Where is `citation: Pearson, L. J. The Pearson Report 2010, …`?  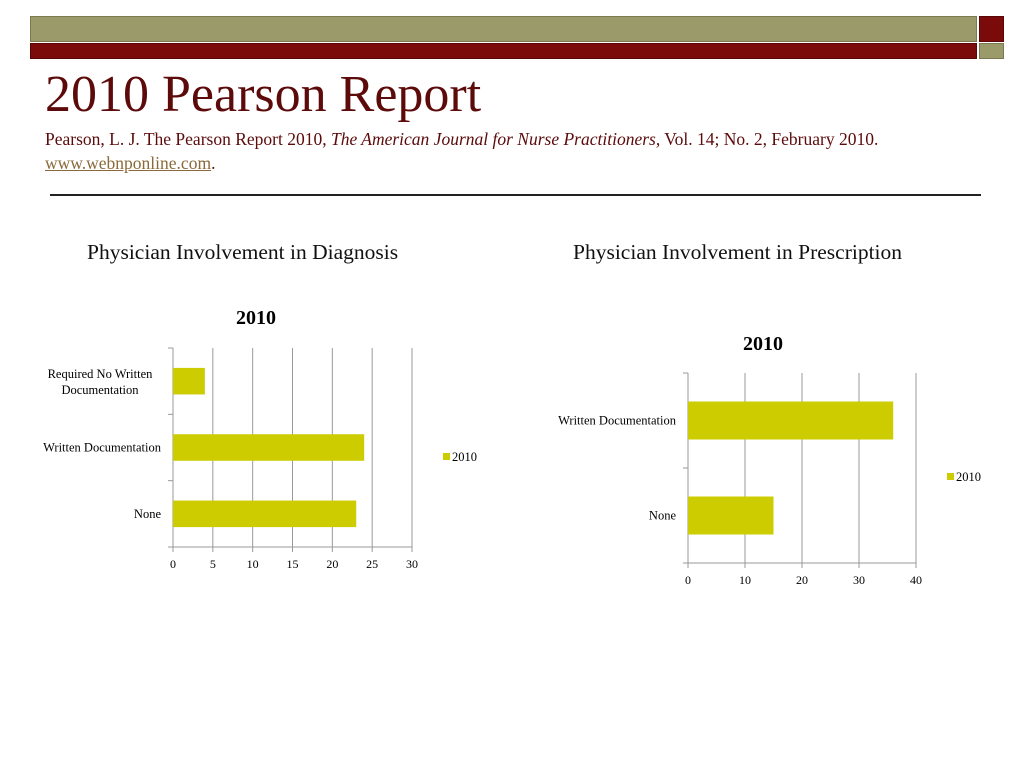 citation: Pearson, L. J. The Pearson Report 2010, … is located at coordinates (510, 151).